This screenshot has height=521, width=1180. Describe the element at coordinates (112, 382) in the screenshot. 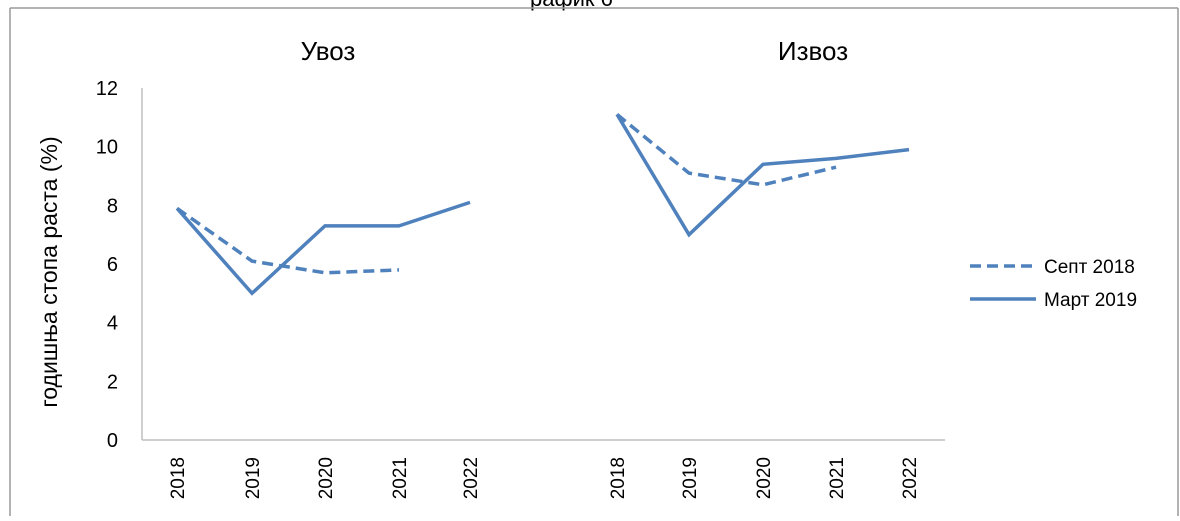

I see `y-tick-label: 2` at that location.